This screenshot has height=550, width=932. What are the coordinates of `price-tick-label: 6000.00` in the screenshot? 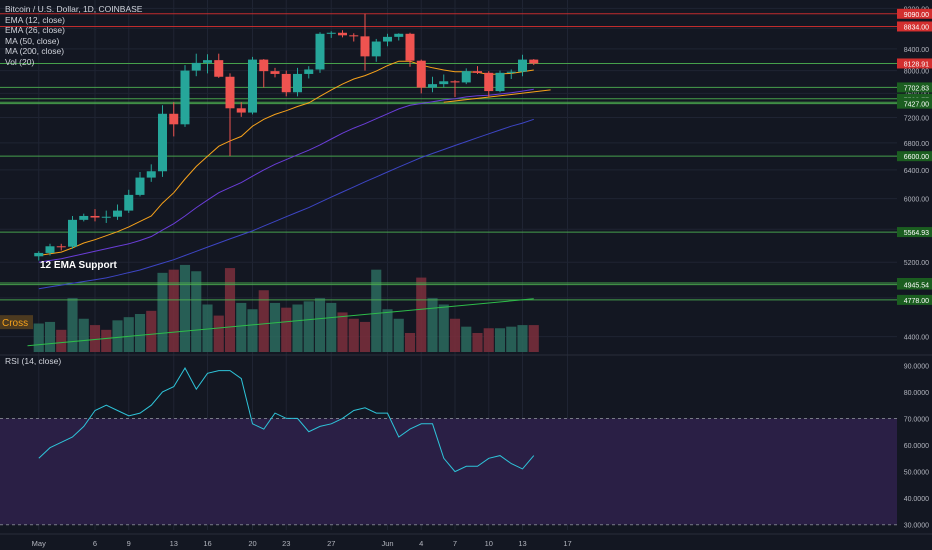 It's located at (916, 200).